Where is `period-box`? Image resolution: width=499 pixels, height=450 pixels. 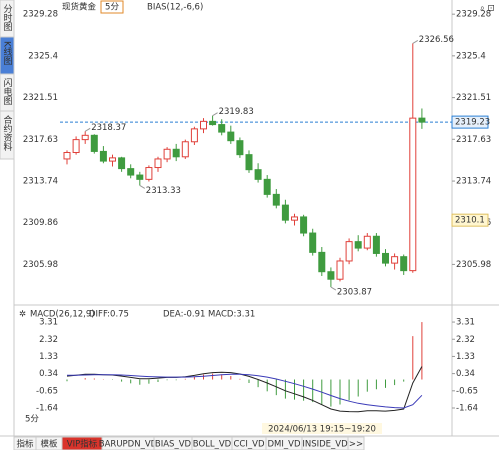
period-box is located at coordinates (112, 7).